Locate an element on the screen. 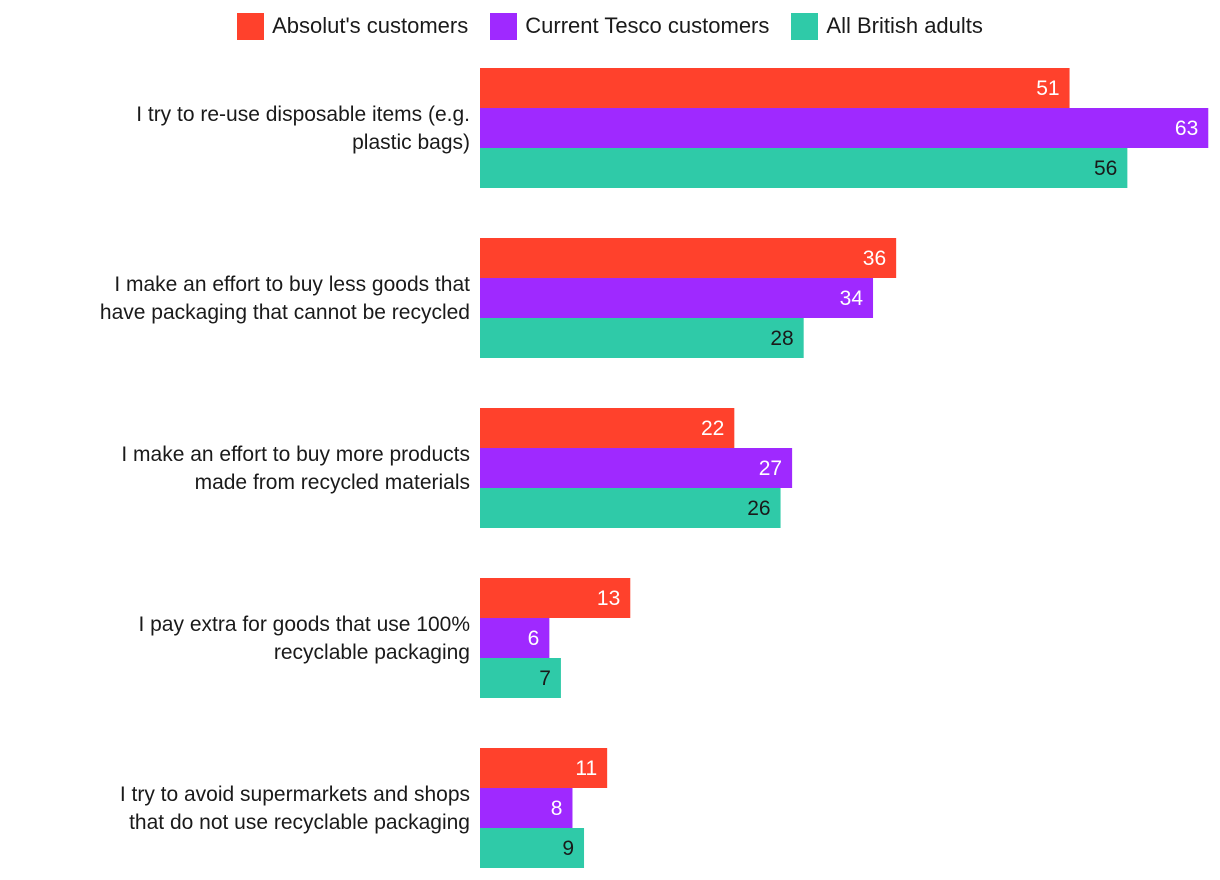  category-label: plastic bags) is located at coordinates (411, 142).